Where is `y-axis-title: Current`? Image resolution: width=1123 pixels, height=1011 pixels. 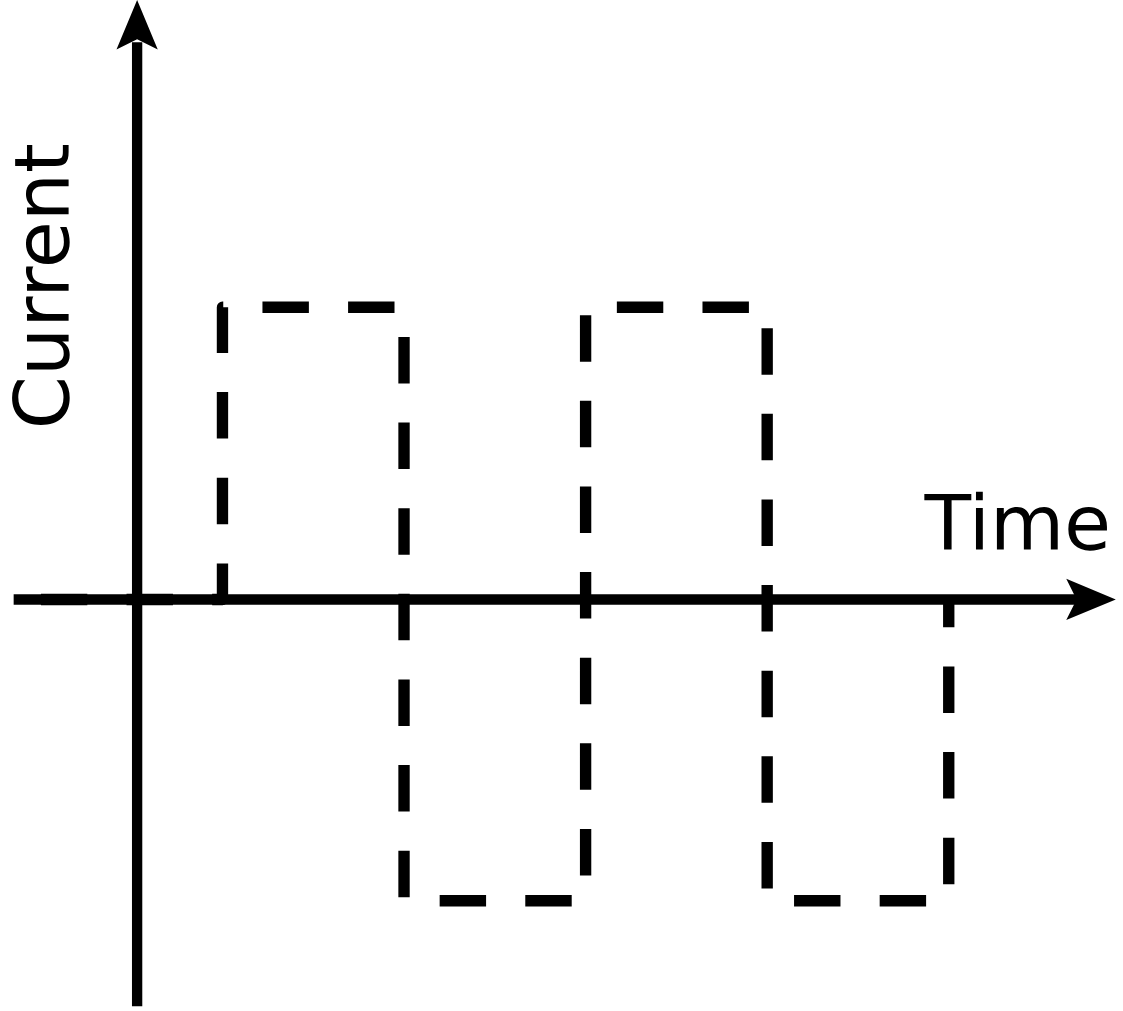
y-axis-title: Current is located at coordinates (41, 284).